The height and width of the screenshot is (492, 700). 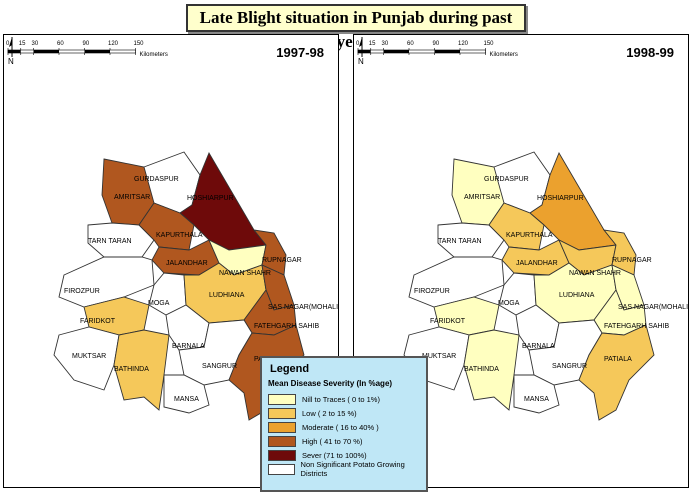 I want to click on legend-item-severe: Sever (71 to 100%), so click(x=347, y=455).